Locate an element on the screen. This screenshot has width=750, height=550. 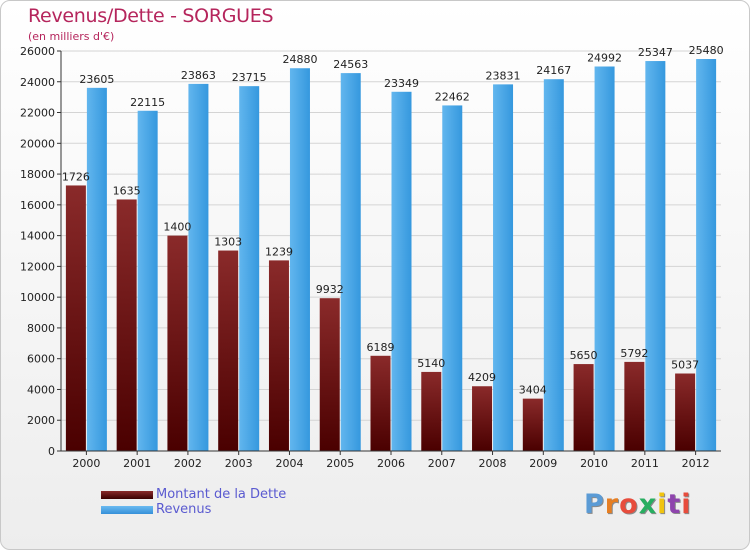
data-label-dette: 6189 is located at coordinates (381, 347).